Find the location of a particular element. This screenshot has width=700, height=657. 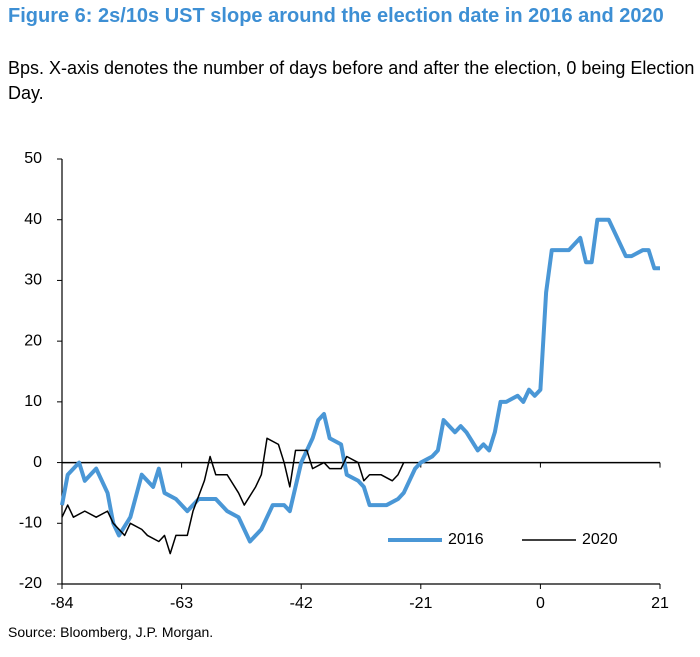

legend-label: 2020 is located at coordinates (600, 539).